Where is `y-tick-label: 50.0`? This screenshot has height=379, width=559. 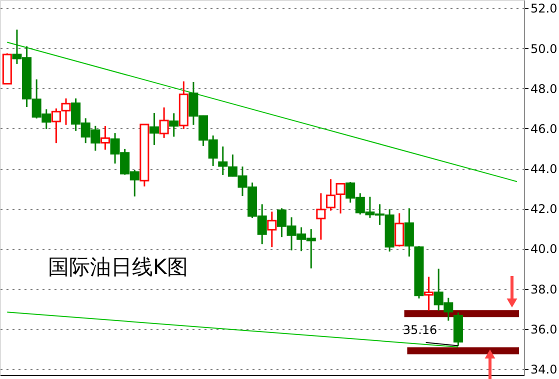 y-tick-label: 50.0 is located at coordinates (544, 49).